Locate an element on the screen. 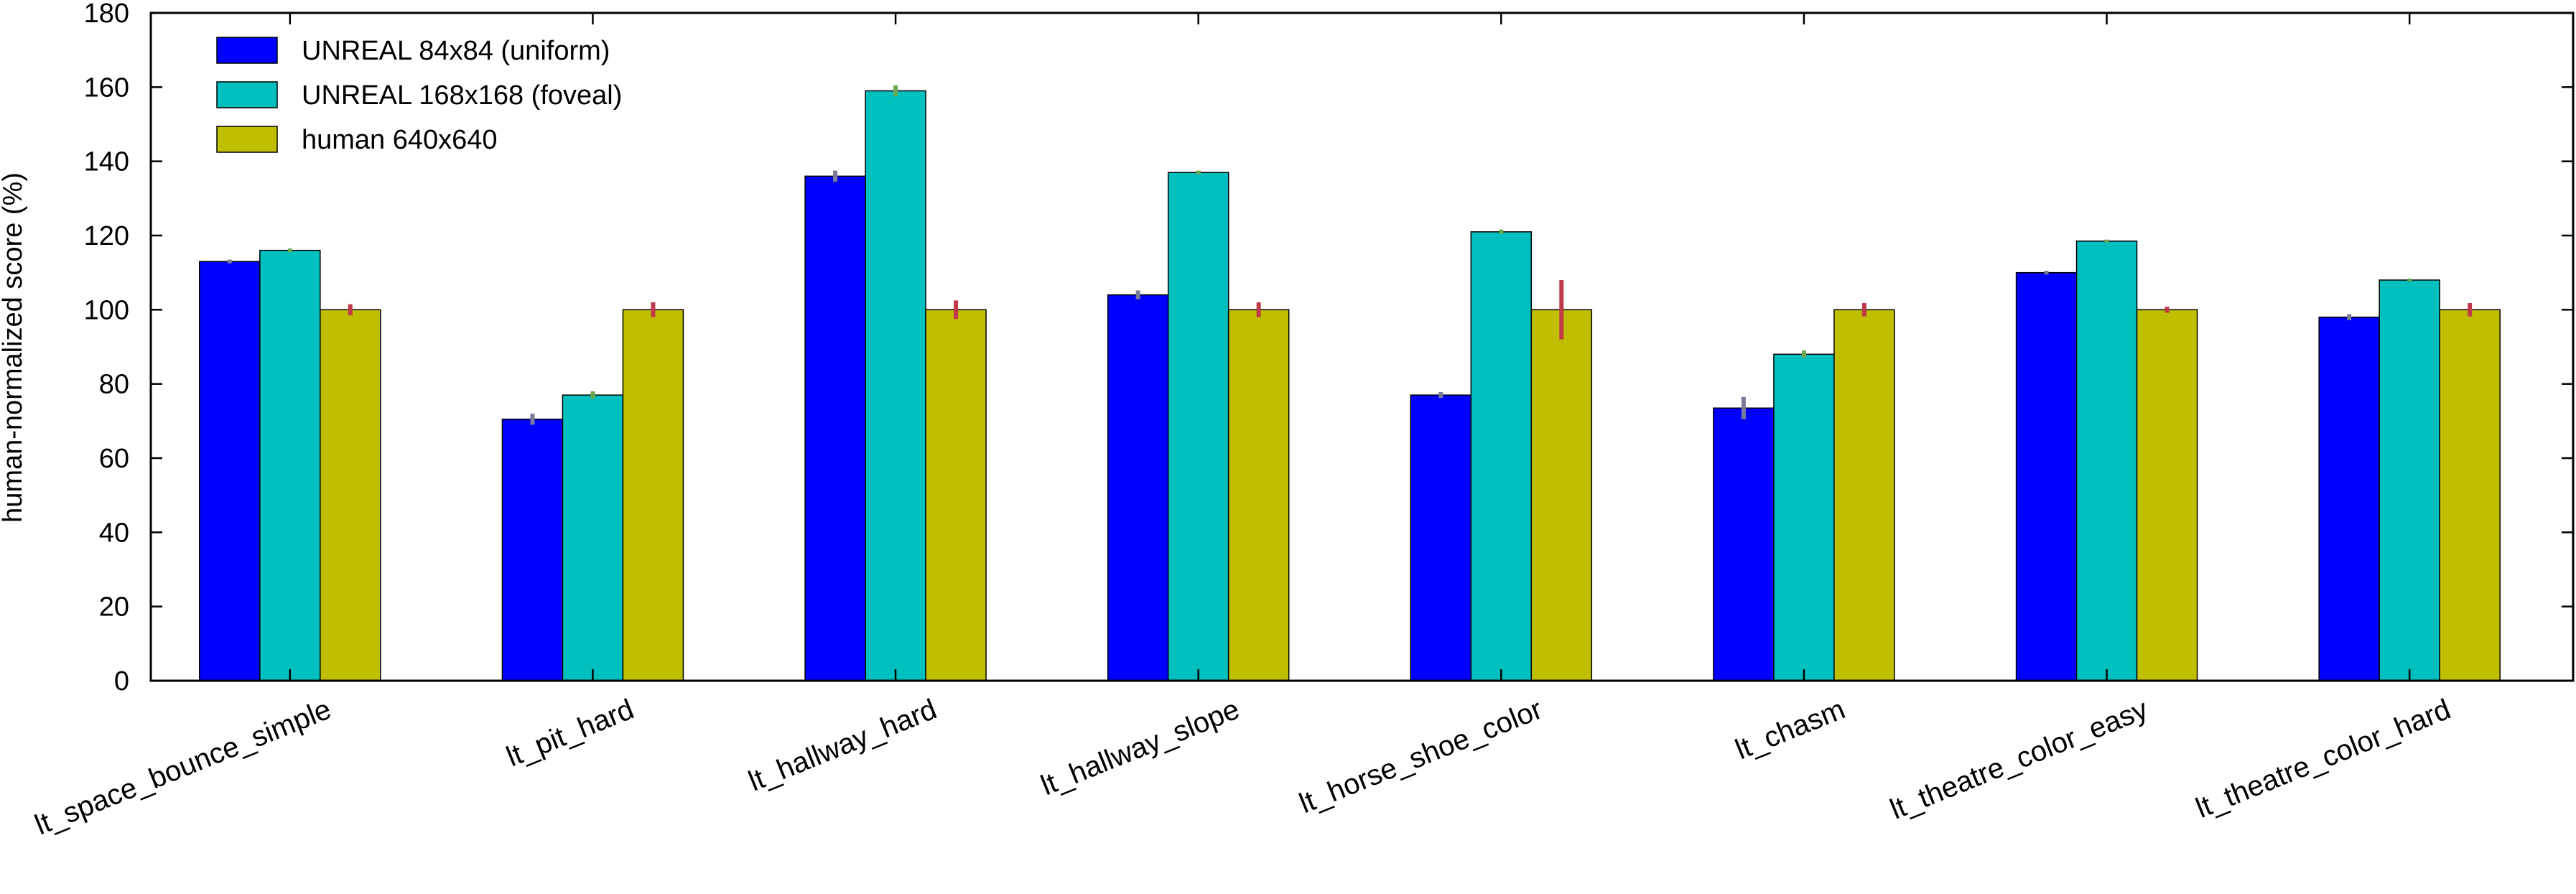 This screenshot has height=894, width=2576. y-tick-label: 80 is located at coordinates (114, 385).